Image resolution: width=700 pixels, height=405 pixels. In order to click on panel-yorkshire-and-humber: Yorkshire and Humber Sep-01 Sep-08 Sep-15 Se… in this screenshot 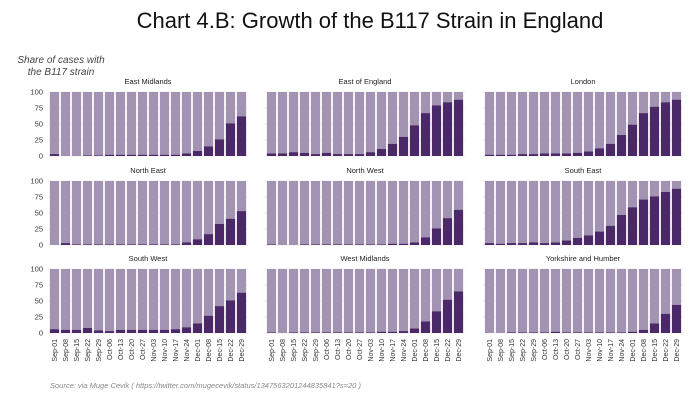, I will do `click(583, 308)`.